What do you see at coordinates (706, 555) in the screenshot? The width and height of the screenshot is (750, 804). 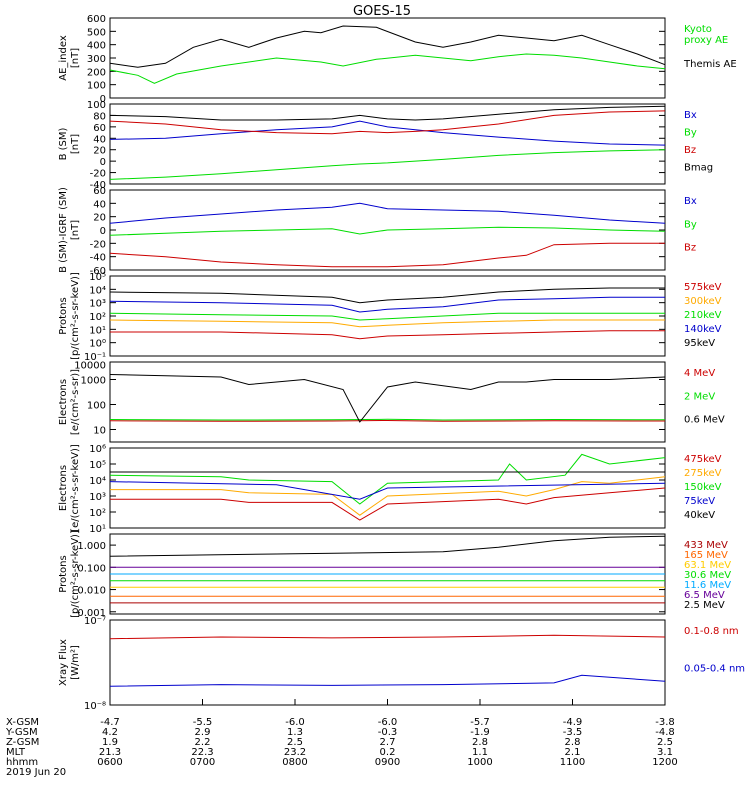 I see `legend-label: 165 MeV` at bounding box center [706, 555].